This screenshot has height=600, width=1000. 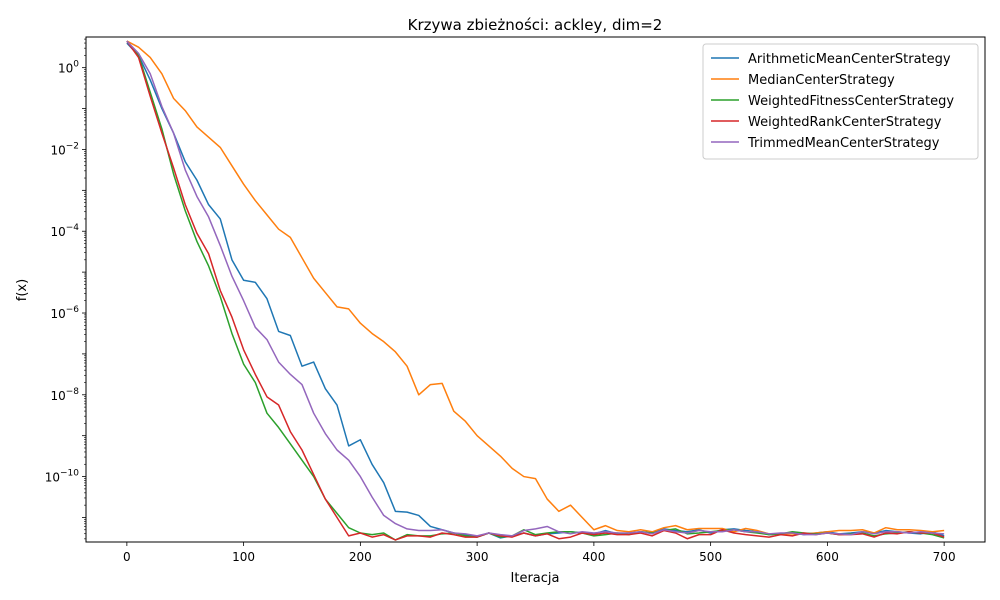 I want to click on legend-label-3: WeightedRankCenterStrategy, so click(x=845, y=122).